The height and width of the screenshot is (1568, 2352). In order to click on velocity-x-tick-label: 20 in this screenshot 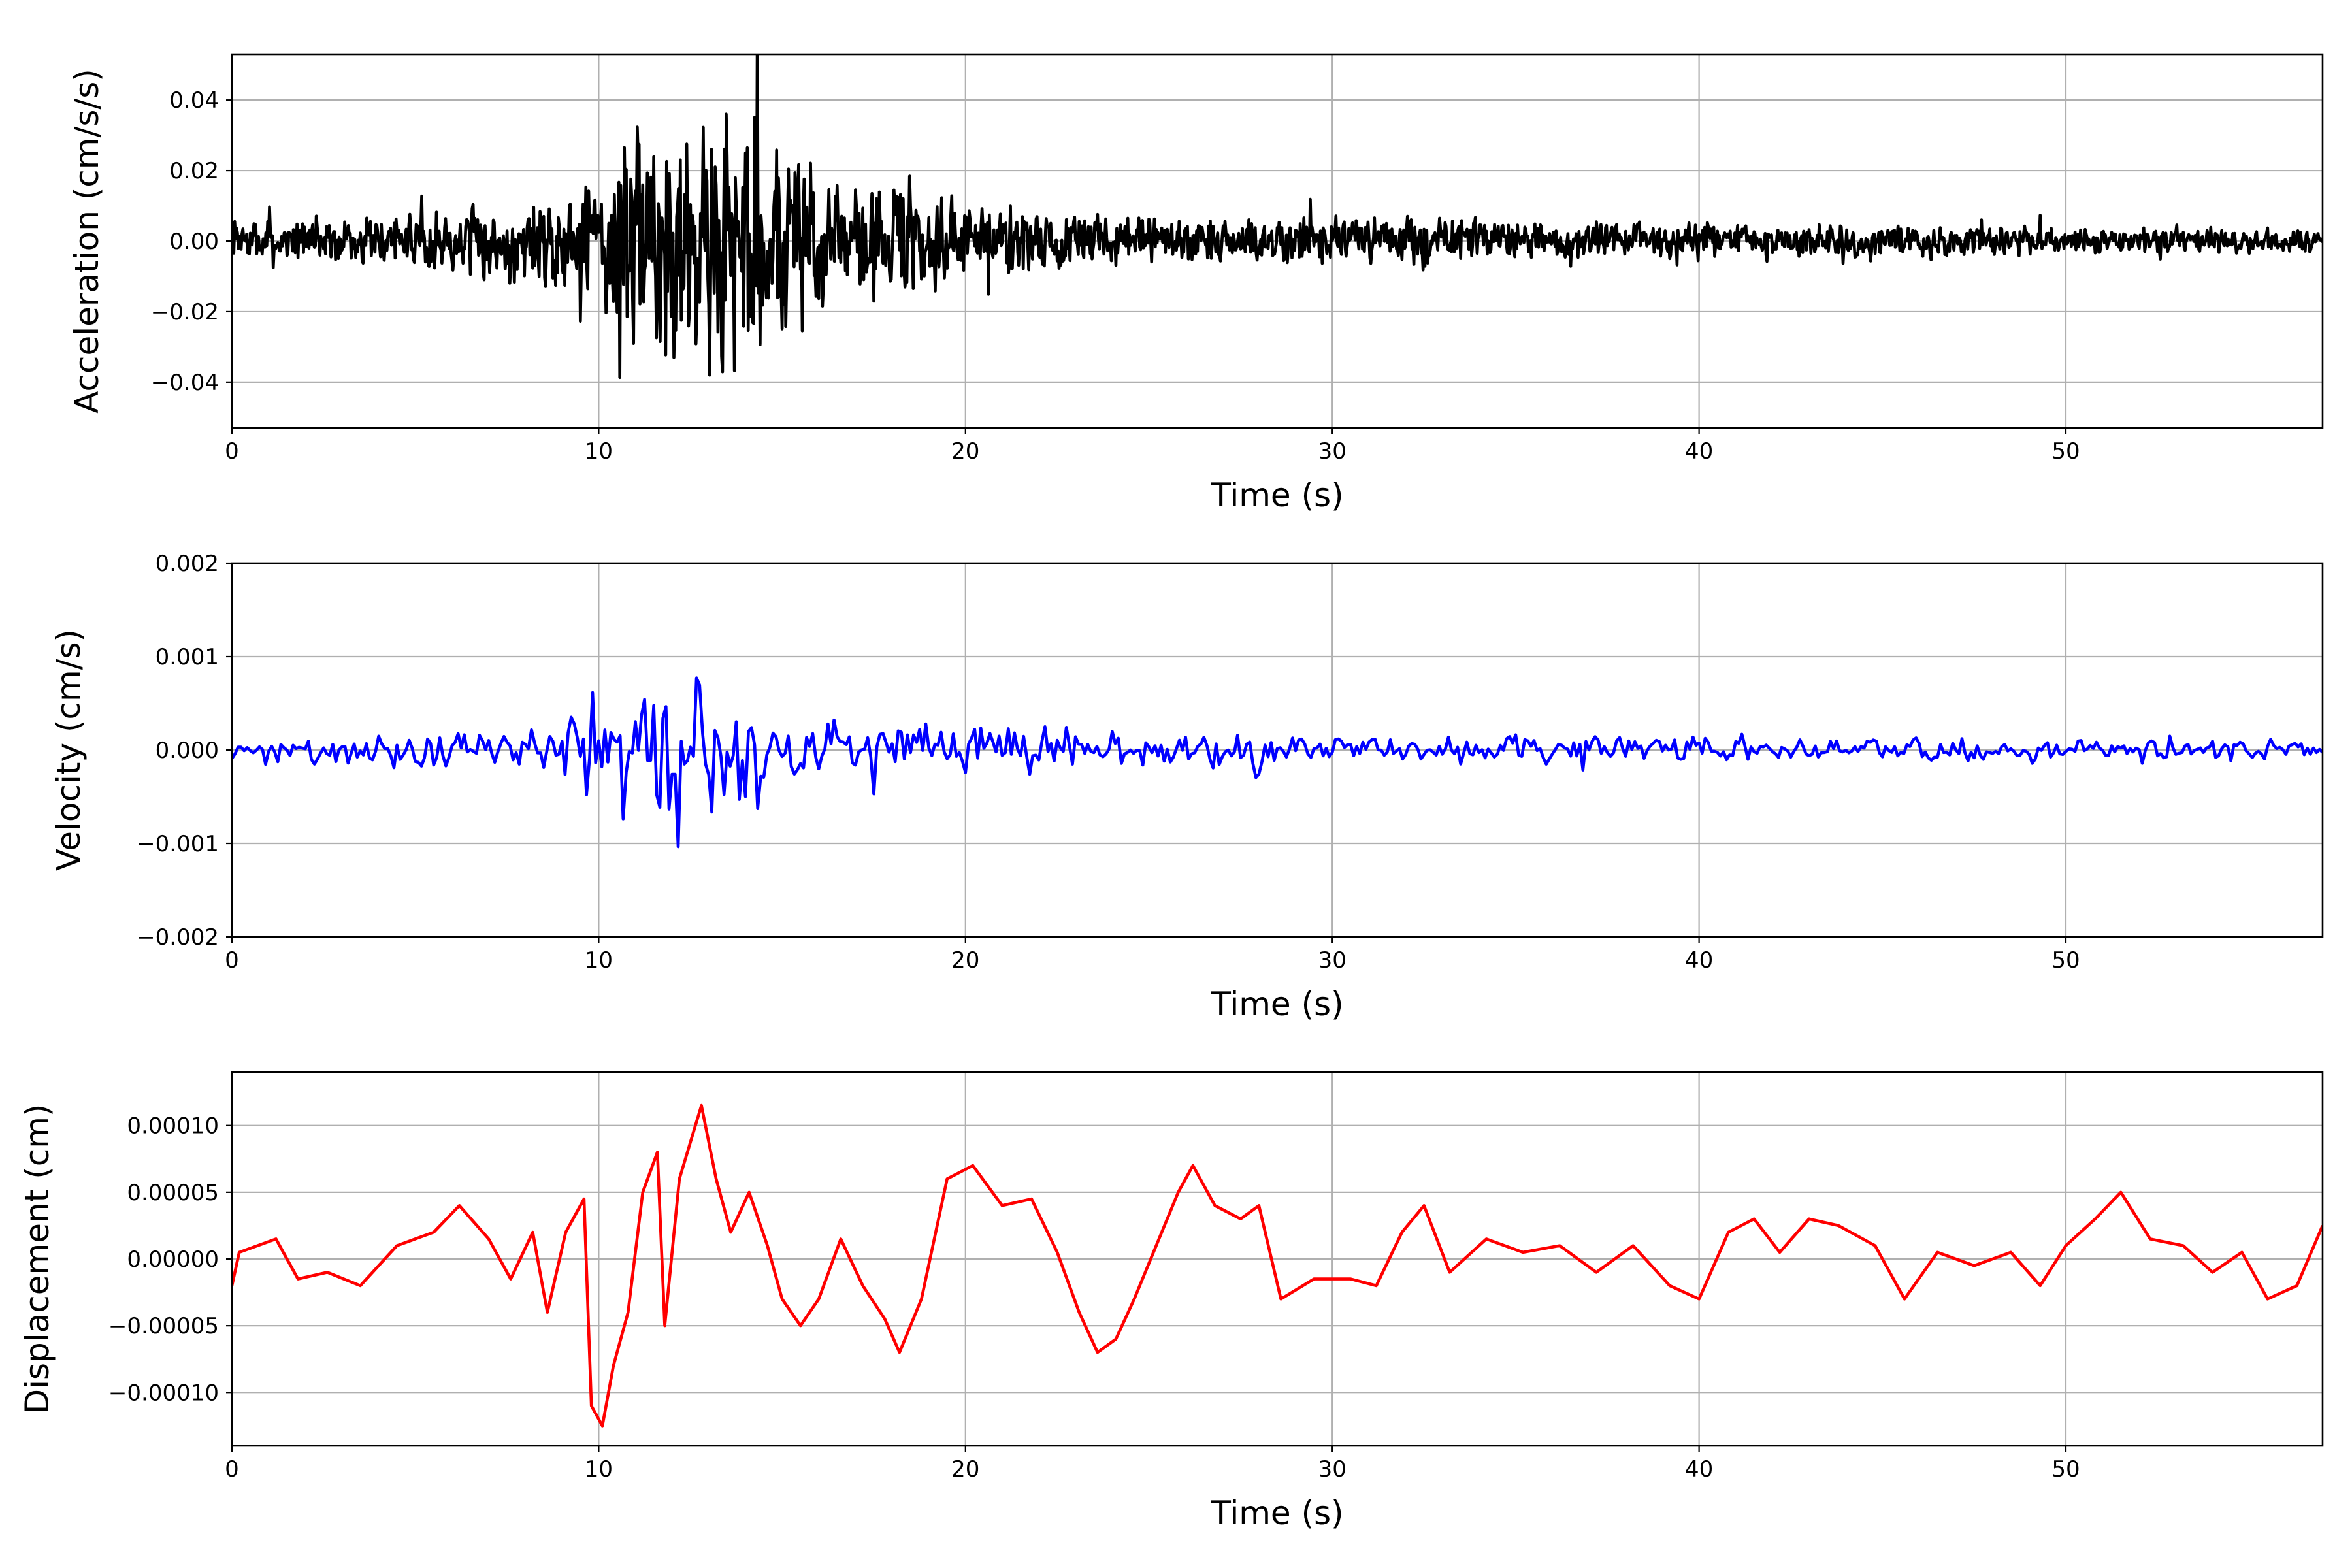, I will do `click(965, 960)`.